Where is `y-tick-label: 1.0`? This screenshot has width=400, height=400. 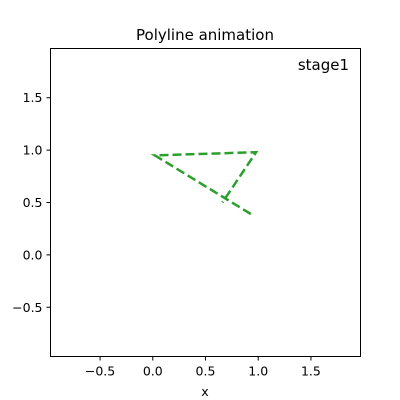
y-tick-label: 1.0 is located at coordinates (33, 150).